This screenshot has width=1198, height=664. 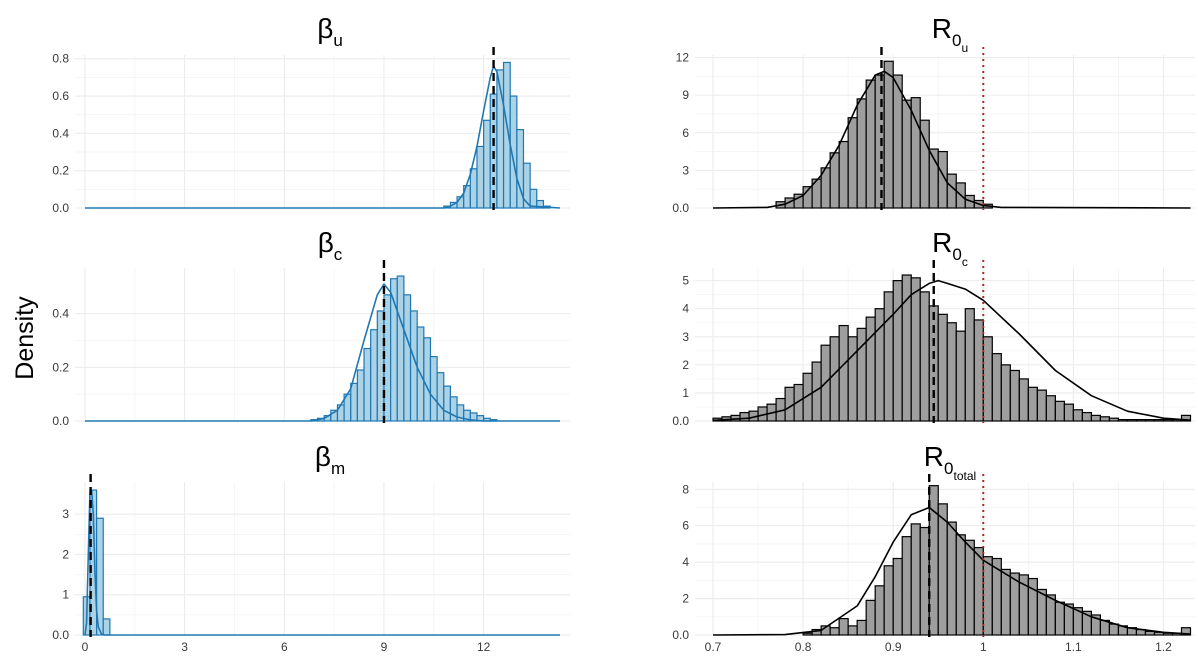 I want to click on y-tick-label: 0.6, so click(x=60, y=96).